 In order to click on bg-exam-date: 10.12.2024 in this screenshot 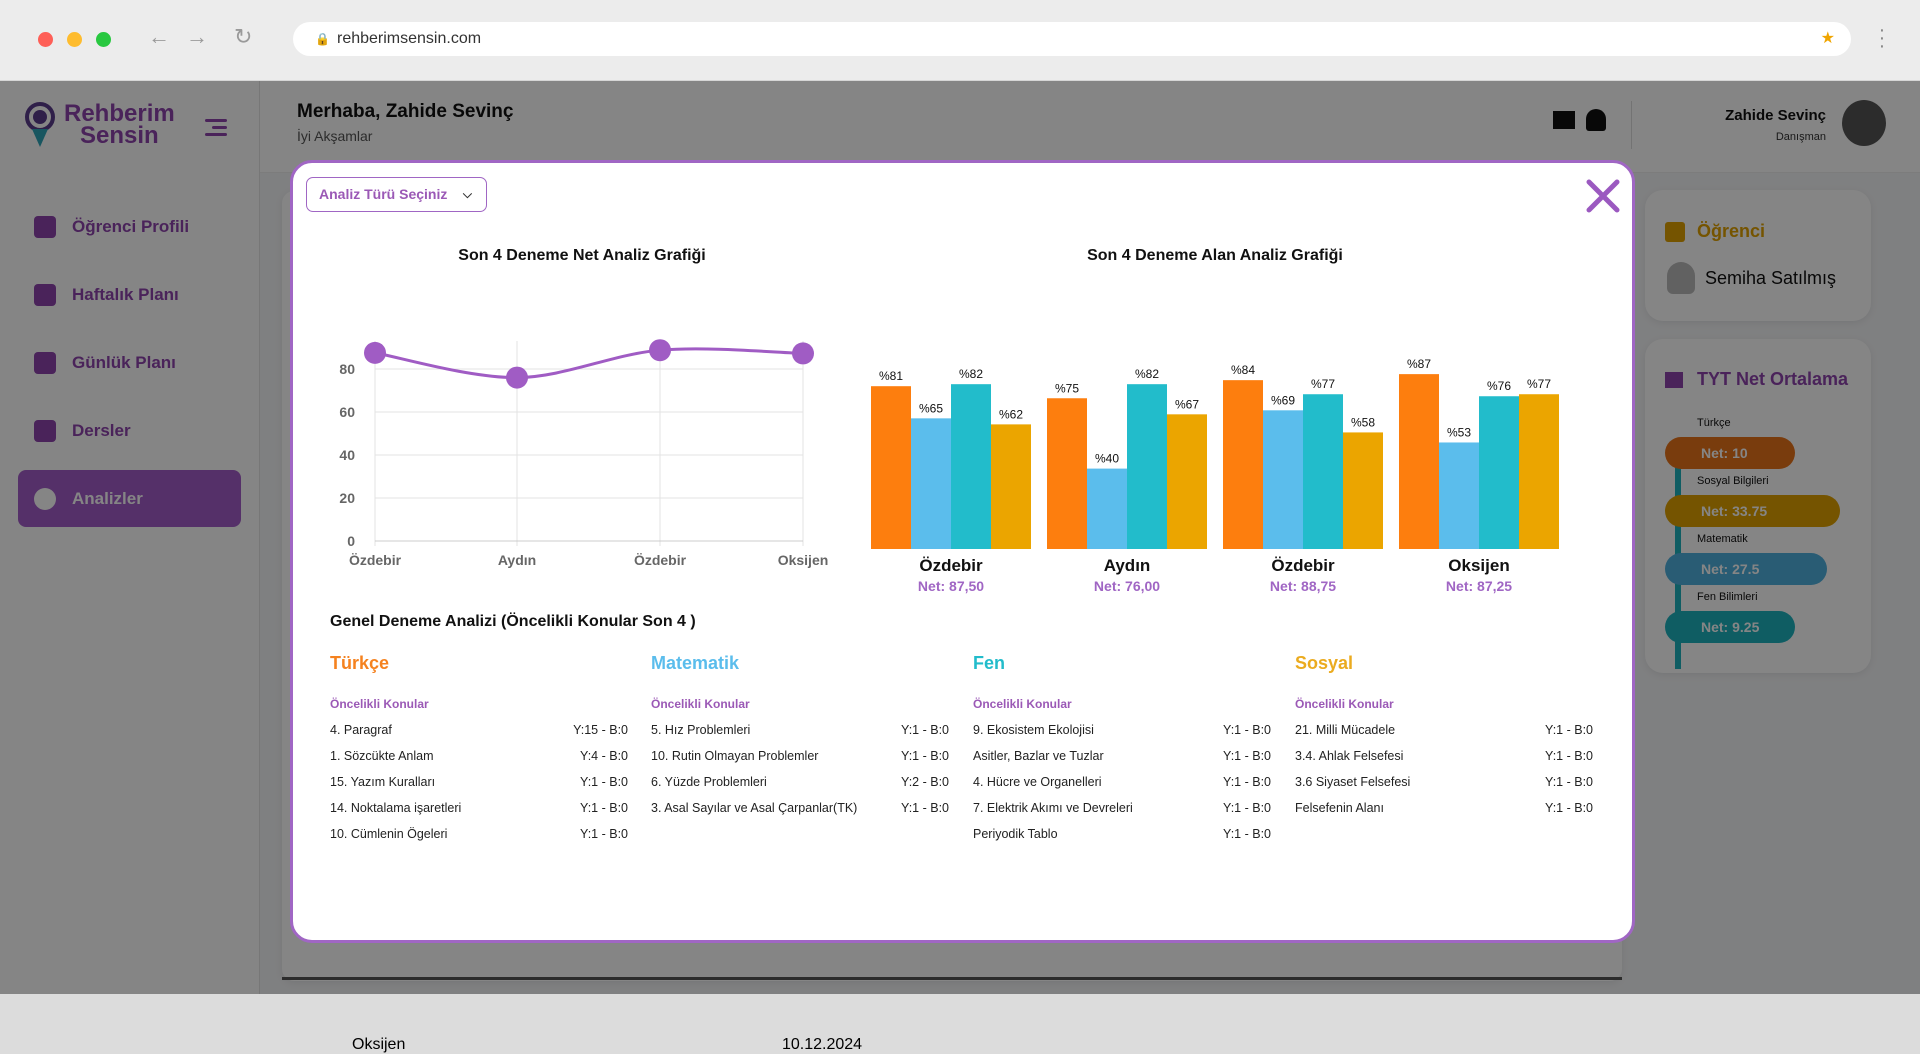, I will do `click(822, 1044)`.